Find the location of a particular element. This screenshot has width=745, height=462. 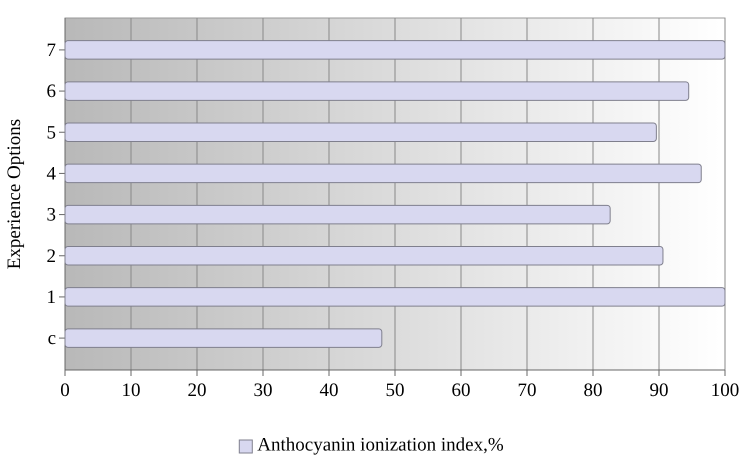

x-tick-label: 70 is located at coordinates (527, 391).